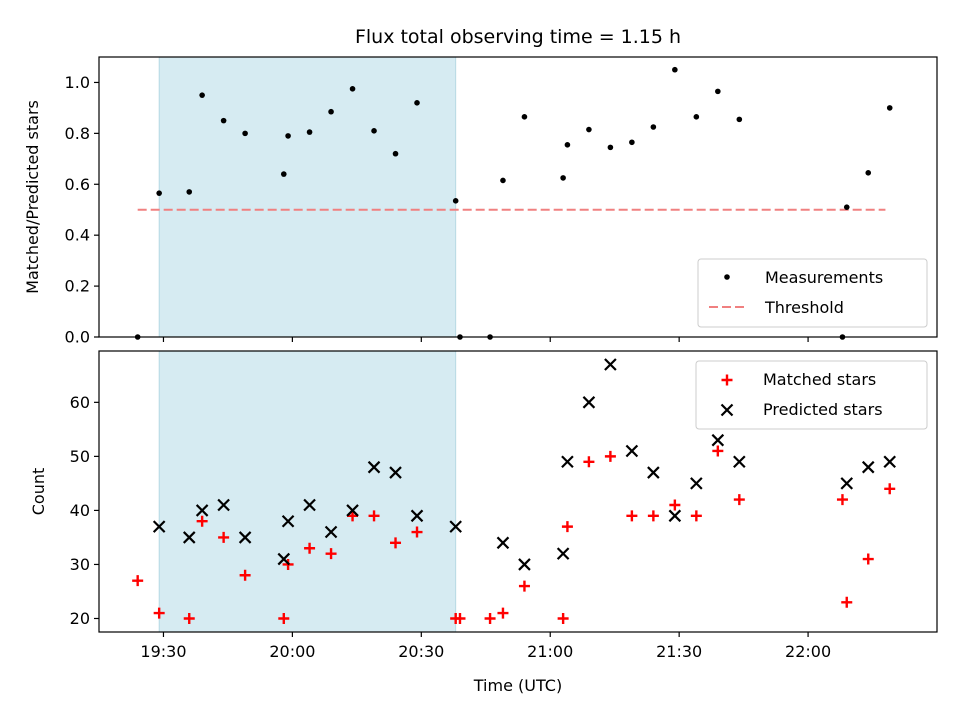  Describe the element at coordinates (77, 337) in the screenshot. I see `y-tick-label-top: 0.0` at that location.